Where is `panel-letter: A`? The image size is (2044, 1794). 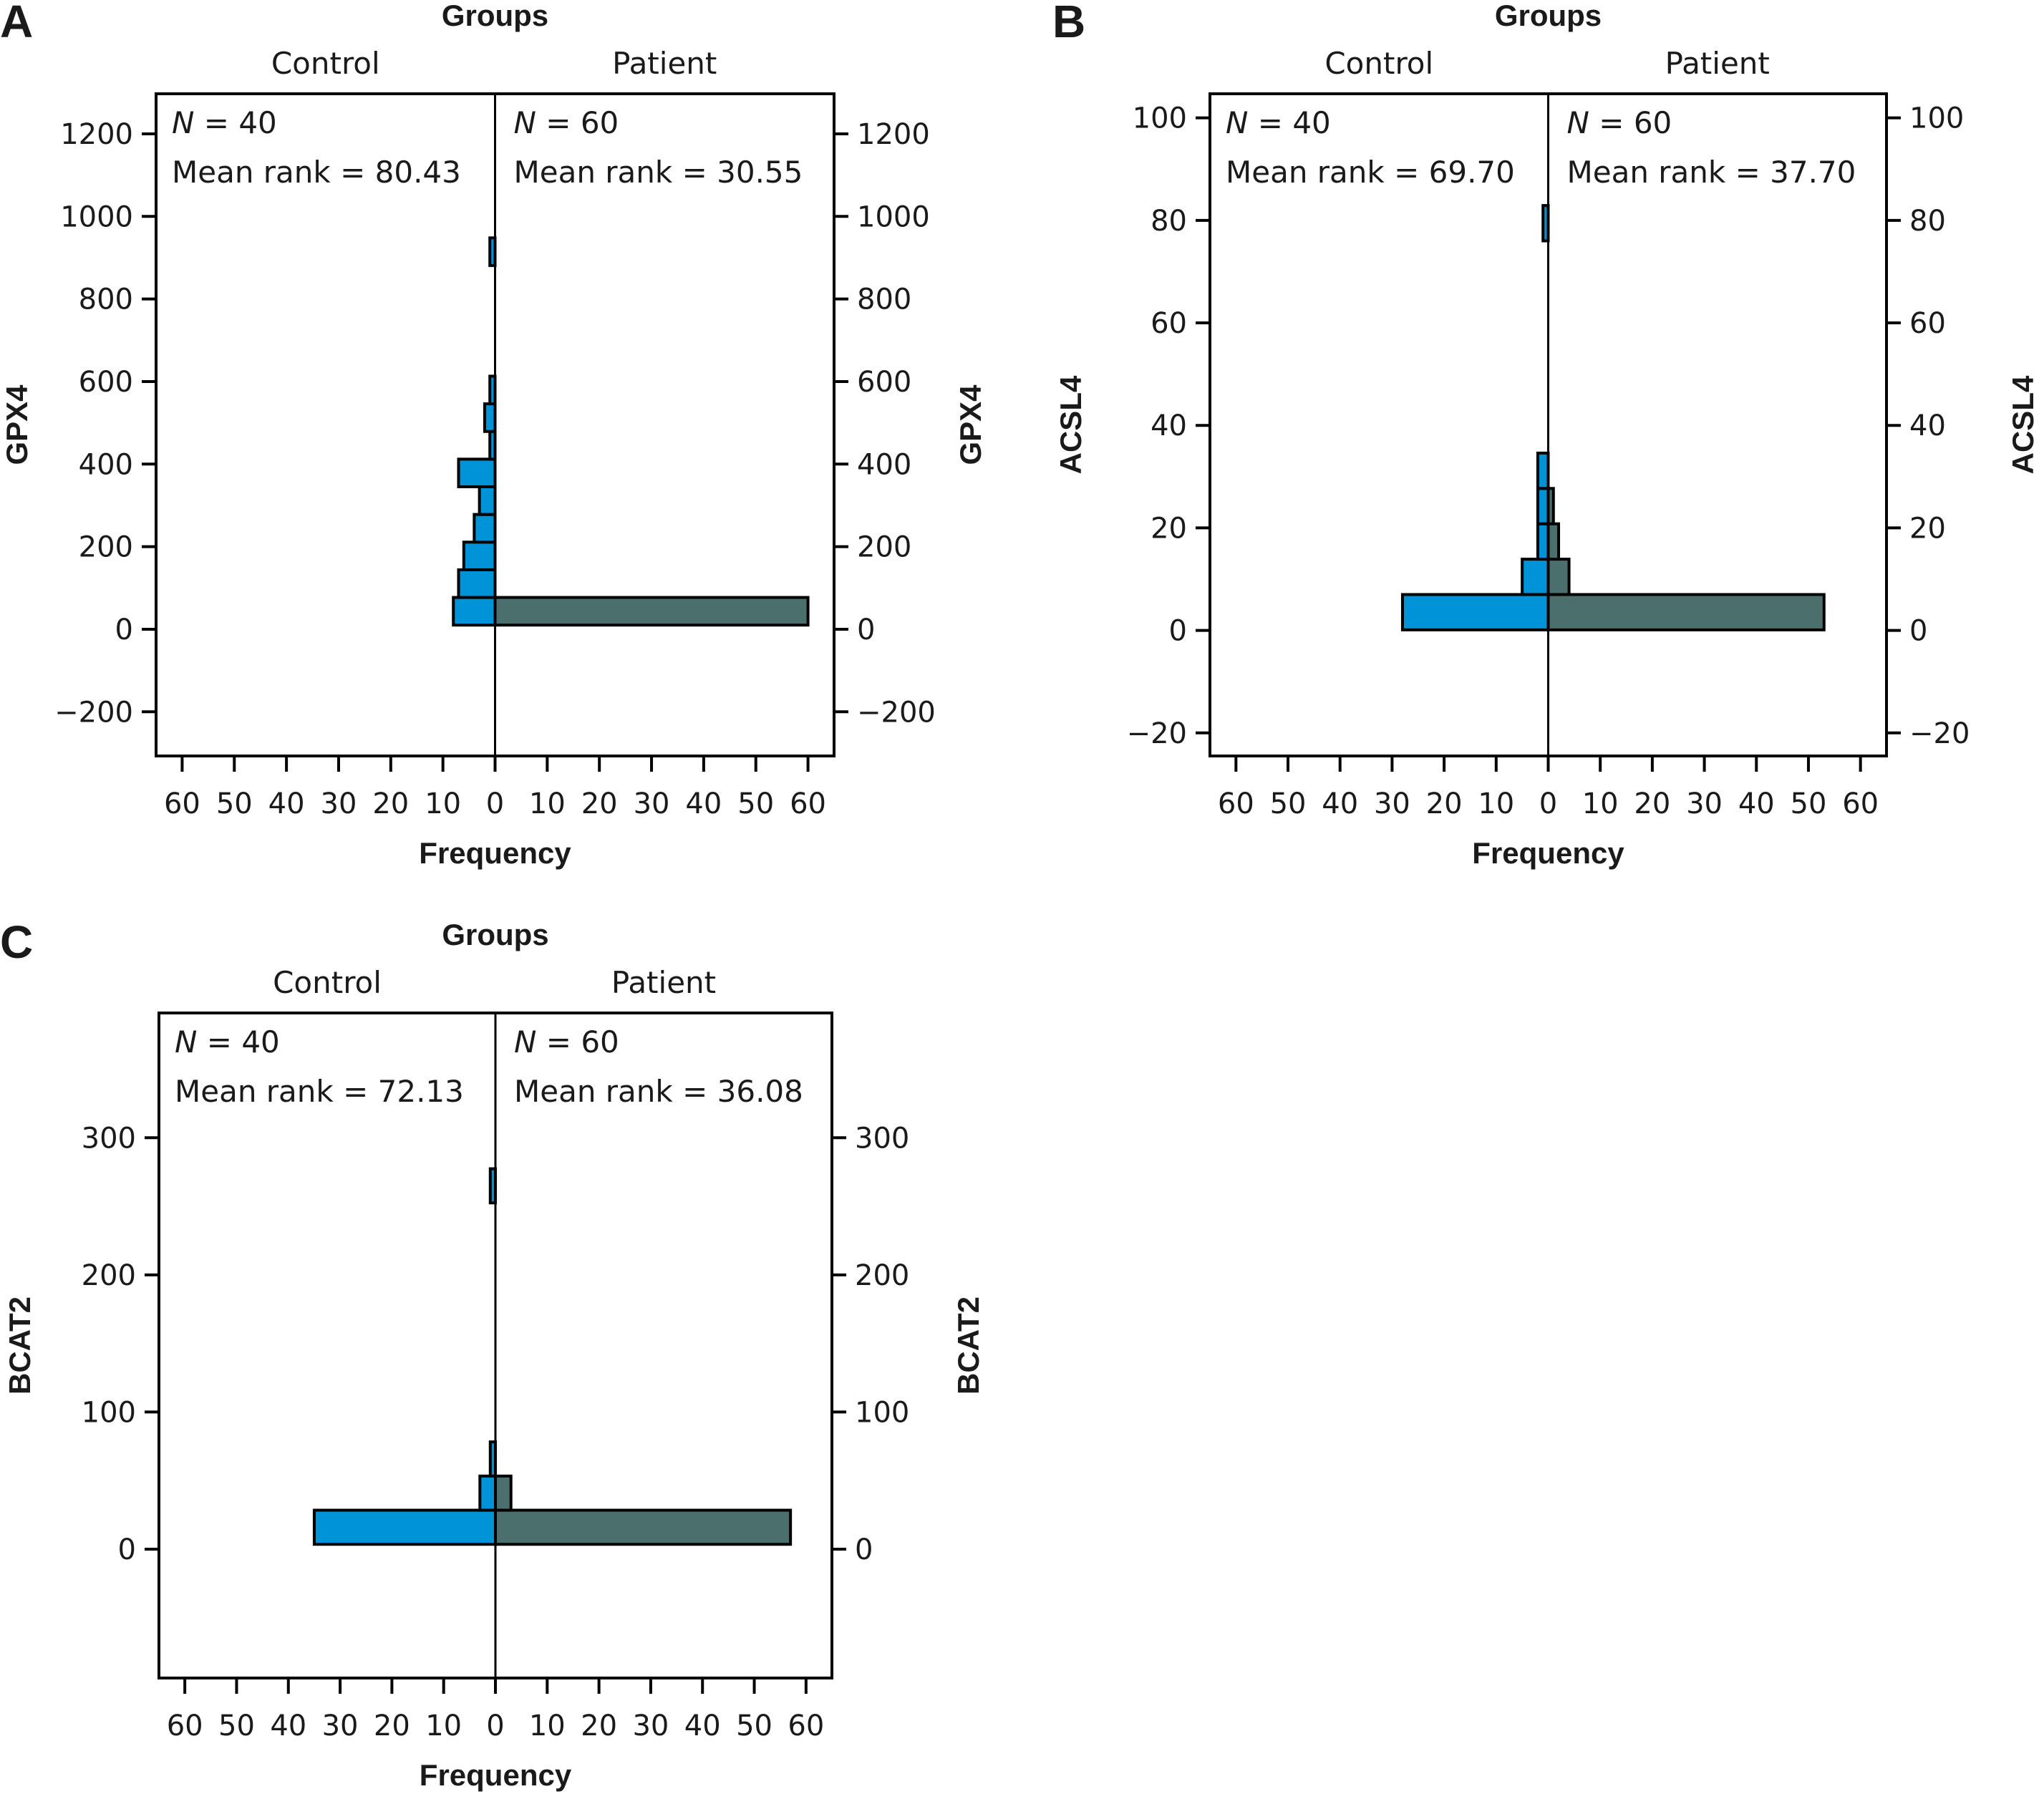 panel-letter: A is located at coordinates (17, 24).